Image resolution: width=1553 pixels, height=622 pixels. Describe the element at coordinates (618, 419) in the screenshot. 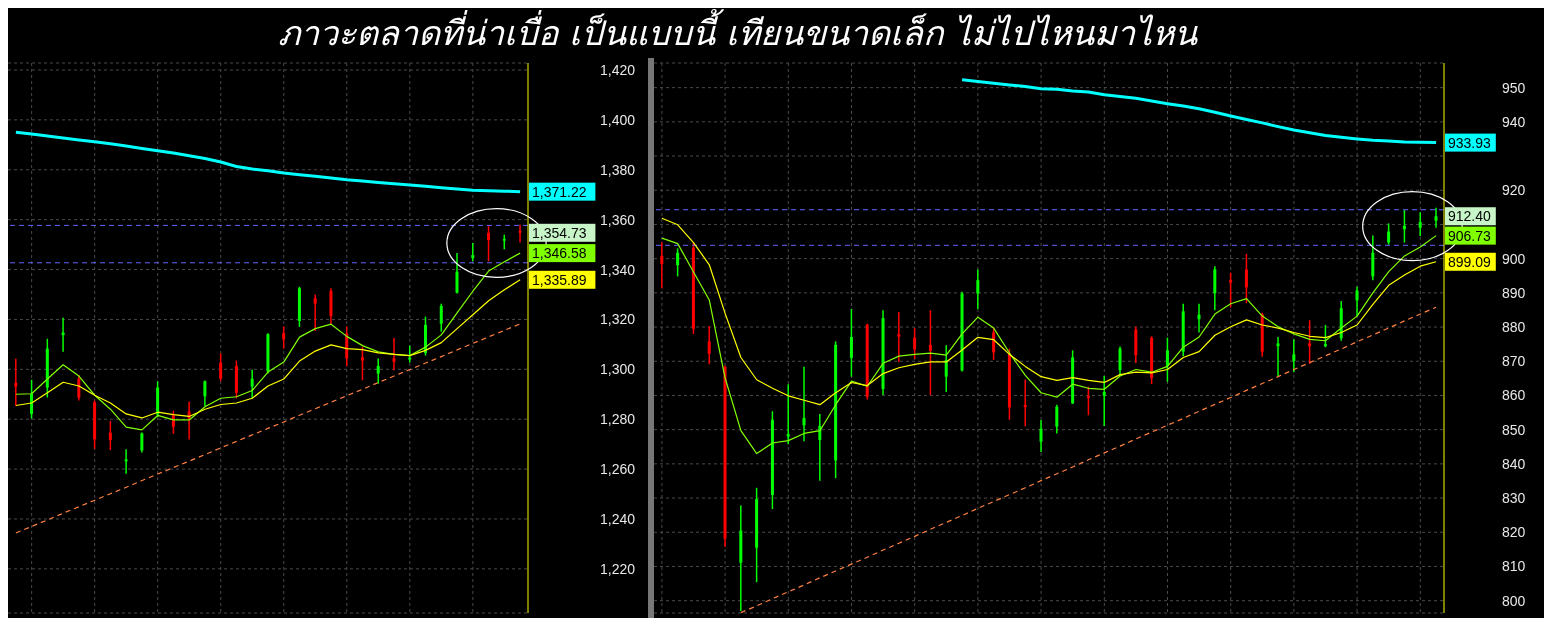

I see `y-tick-label: 1,280` at that location.